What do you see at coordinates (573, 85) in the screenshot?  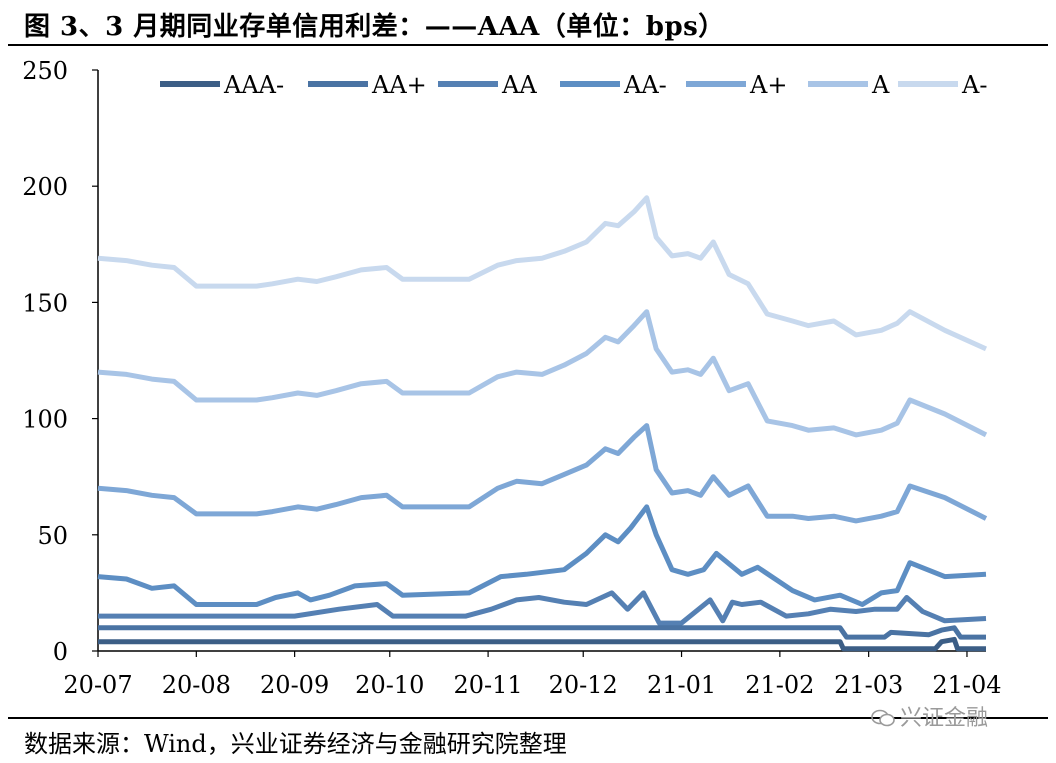 I see `legend: AAA- AA+ AA AA- A+ A A-` at bounding box center [573, 85].